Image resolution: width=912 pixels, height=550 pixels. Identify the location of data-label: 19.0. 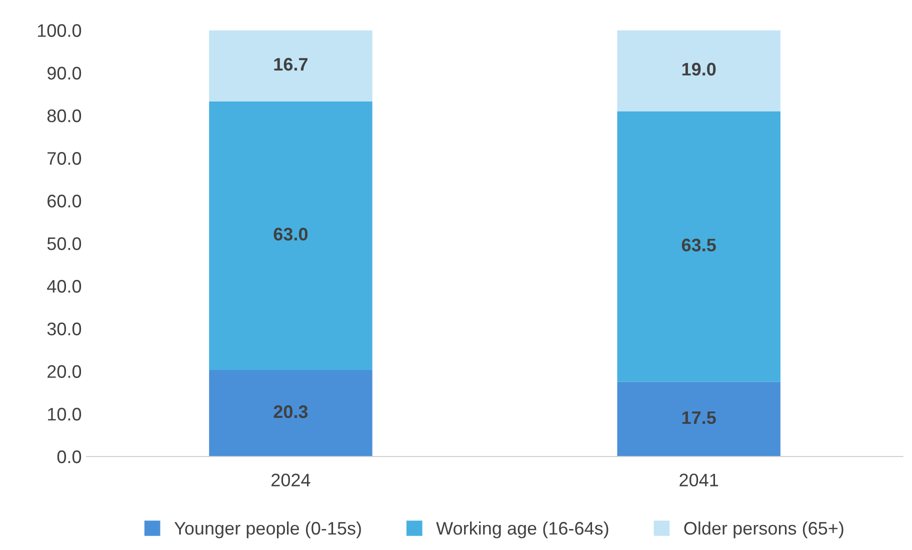
(699, 69).